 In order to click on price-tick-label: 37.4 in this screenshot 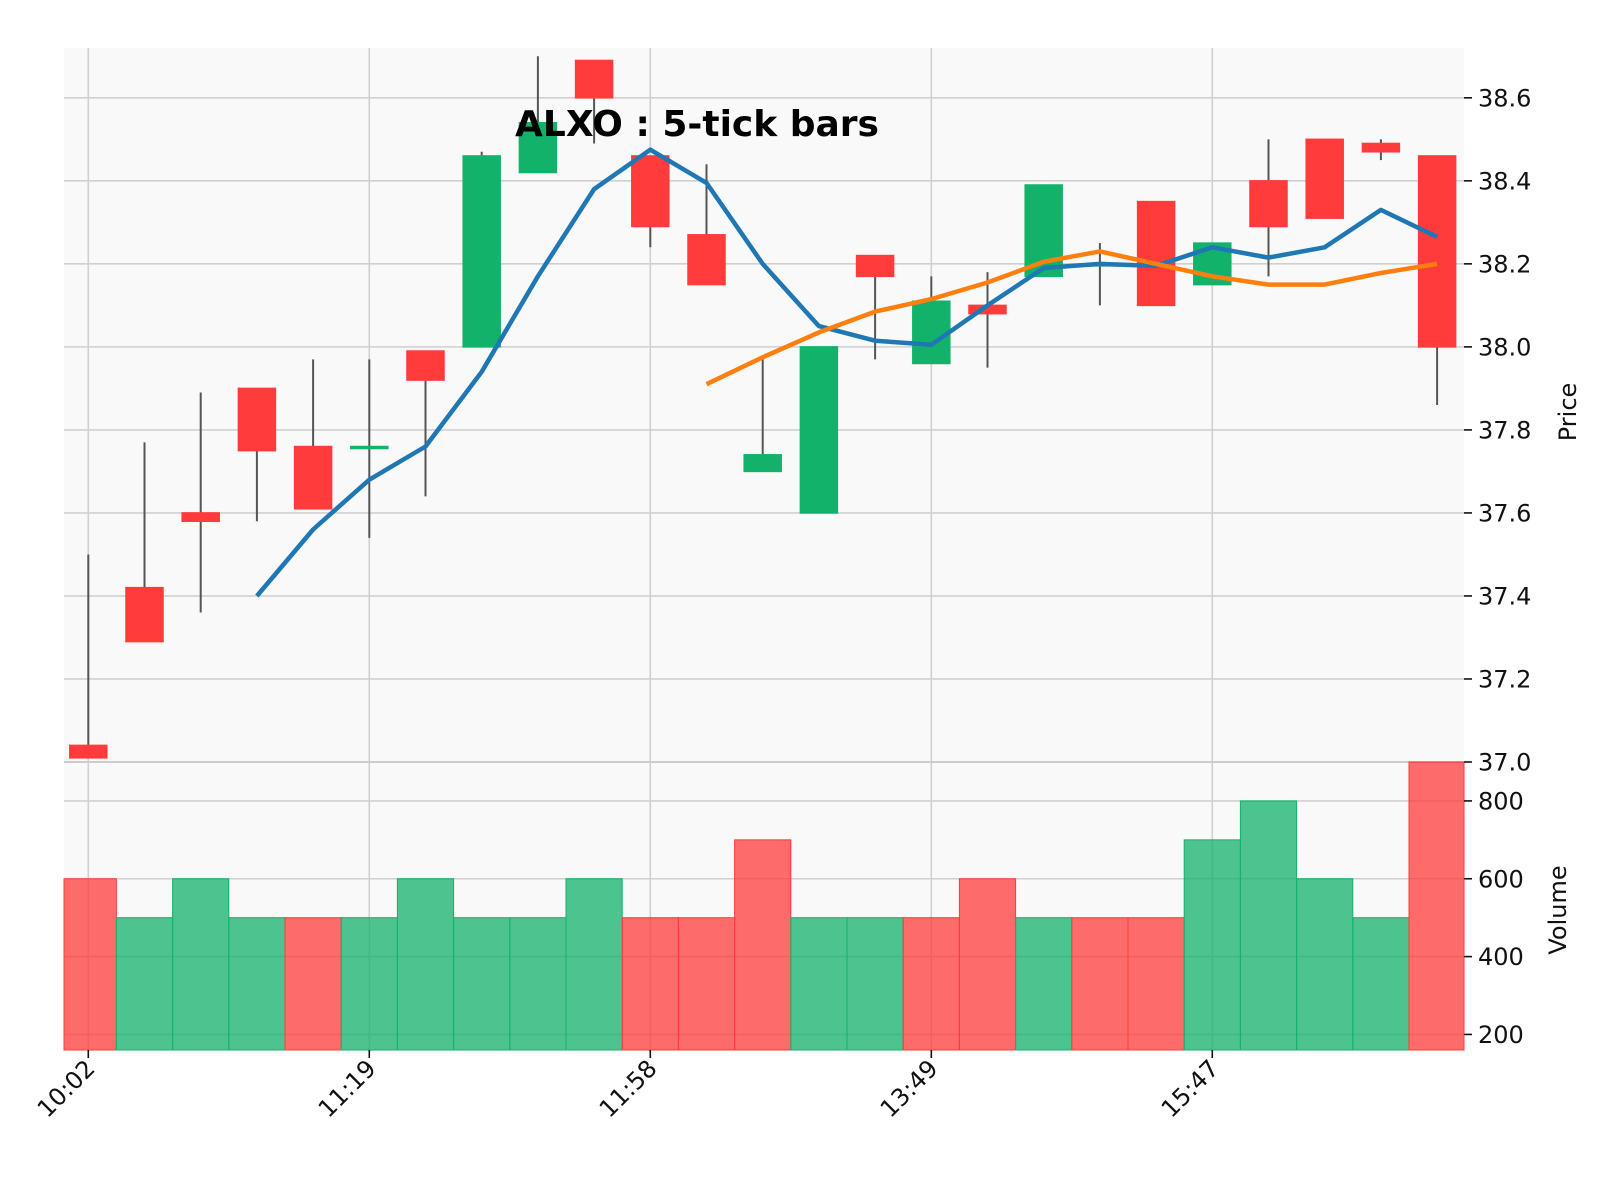, I will do `click(1504, 596)`.